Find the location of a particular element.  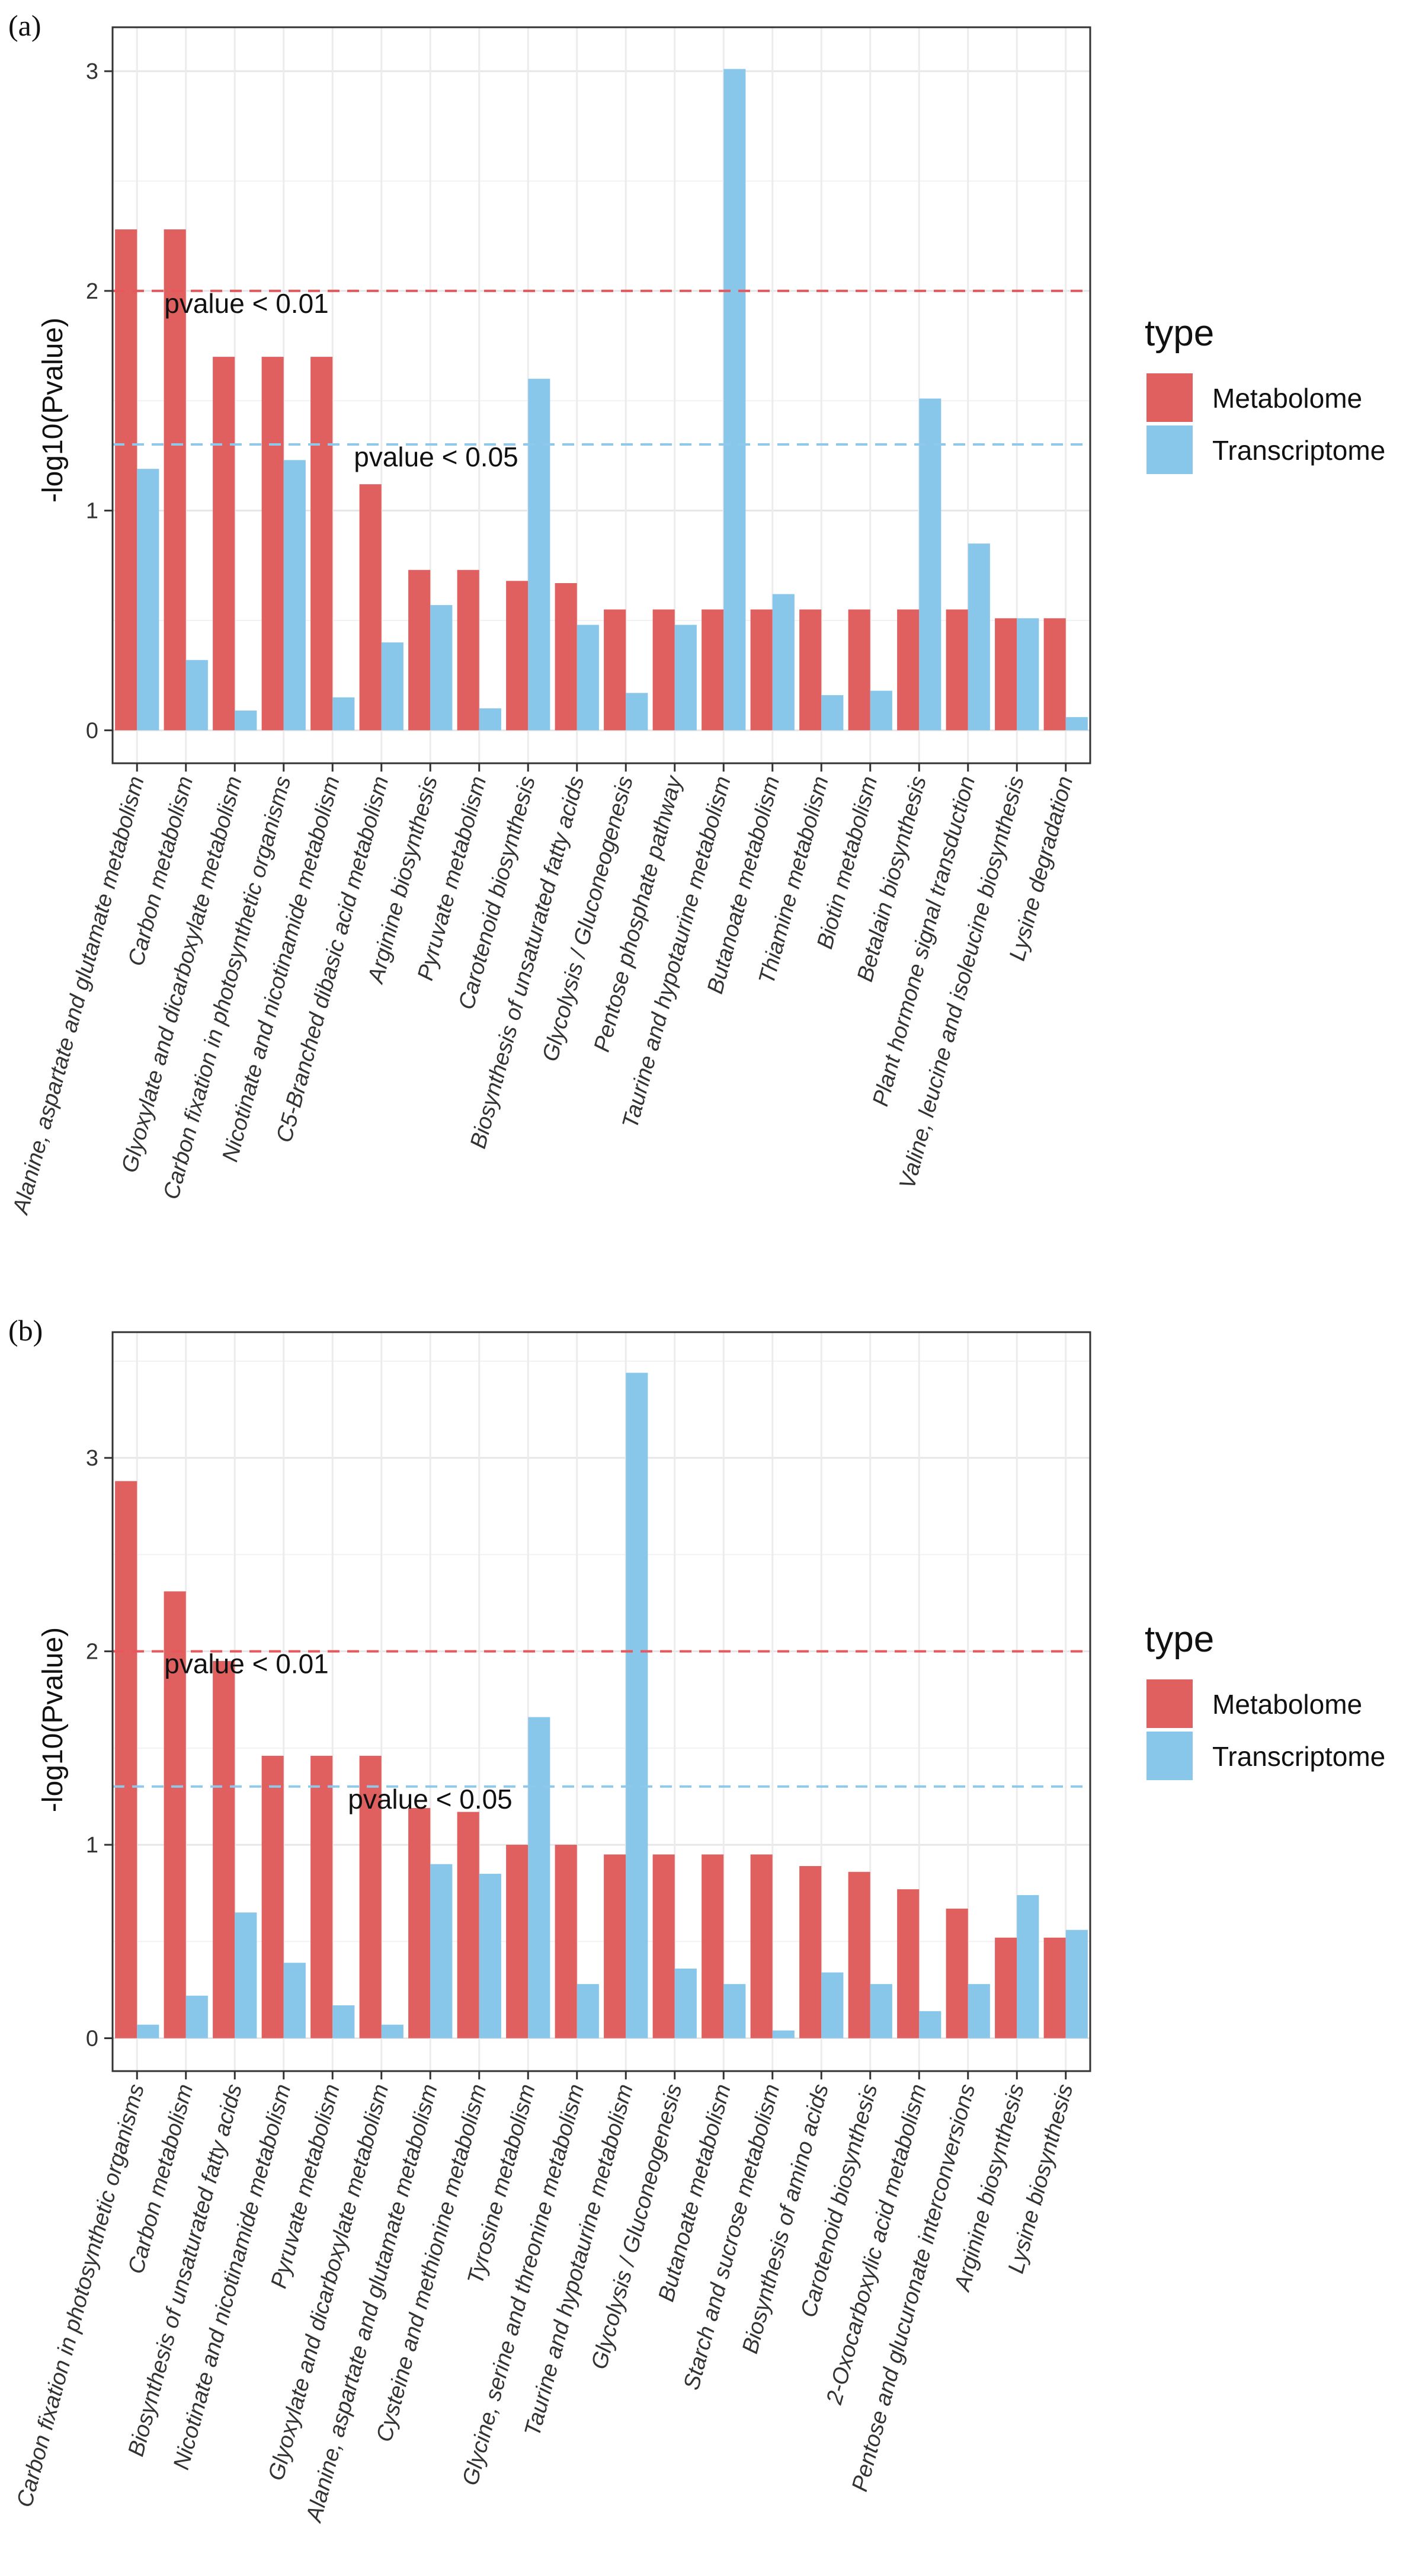

panel-a-legend-key-transcriptome is located at coordinates (1170, 449).